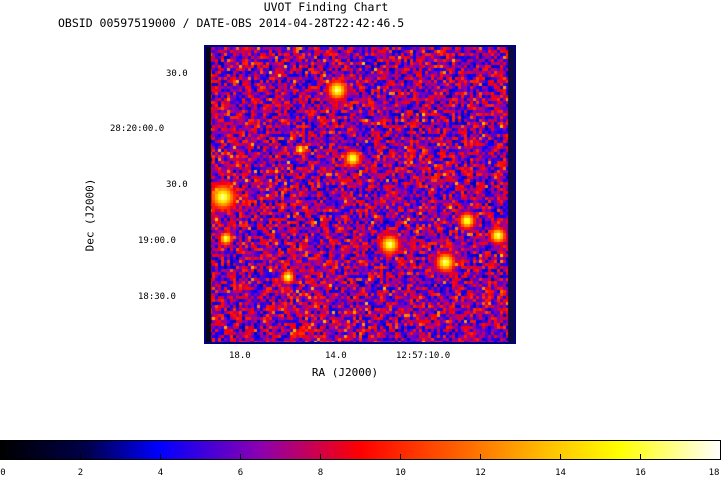 This screenshot has height=479, width=722. Describe the element at coordinates (157, 241) in the screenshot. I see `y-tick-label: 19:00.0` at that location.